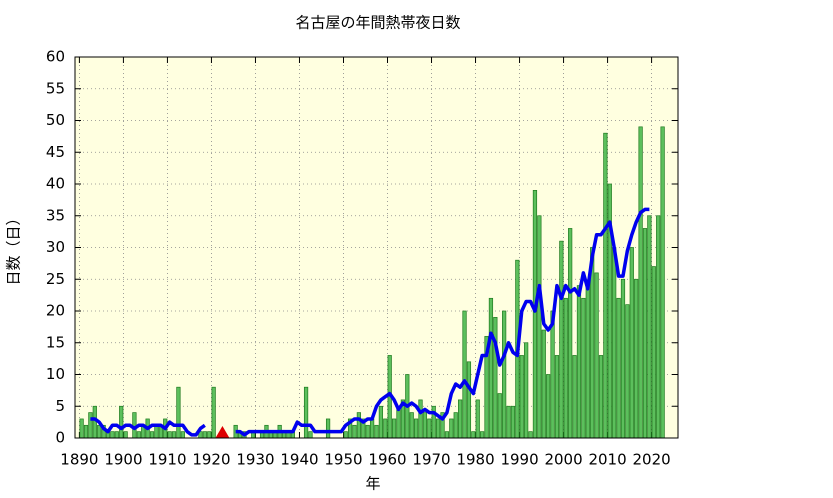 The height and width of the screenshot is (498, 833). Describe the element at coordinates (167, 460) in the screenshot. I see `x-tick-label: 1910` at that location.